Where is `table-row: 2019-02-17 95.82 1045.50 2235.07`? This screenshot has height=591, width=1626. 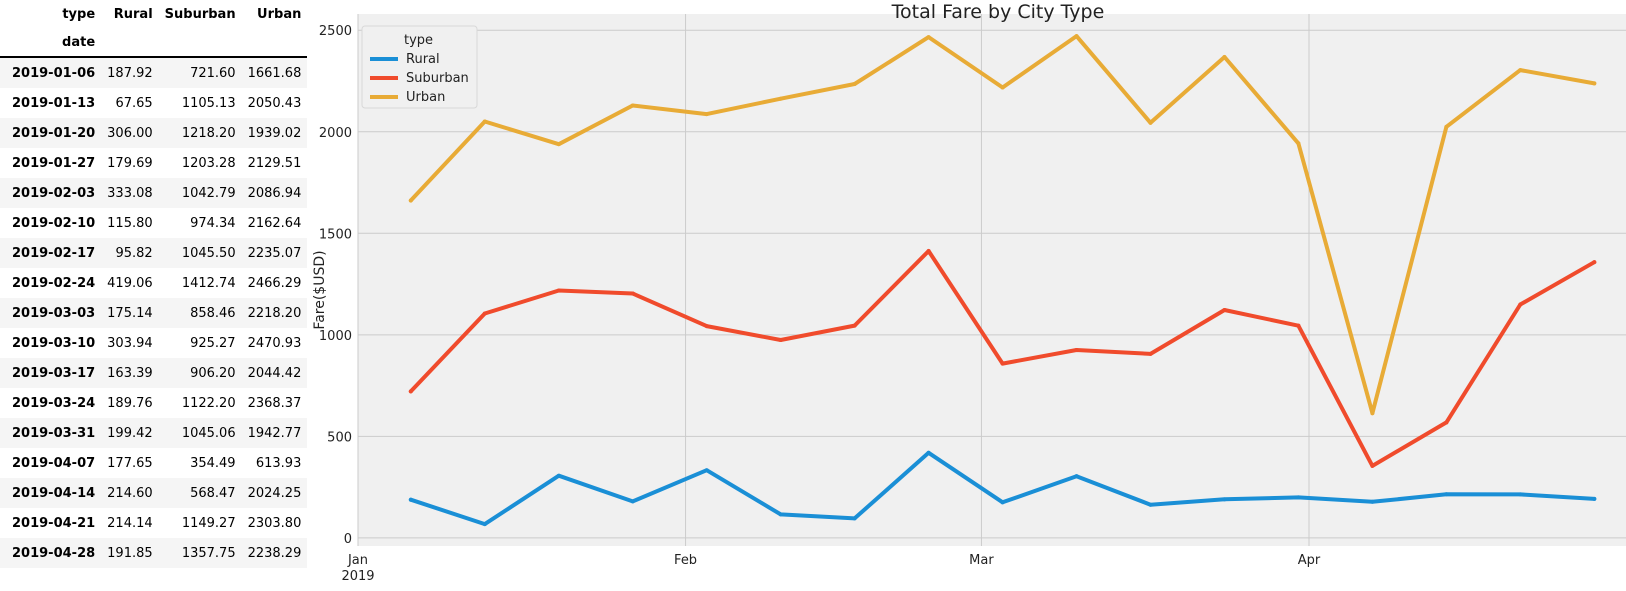
table-row: 2019-02-17 95.82 1045.50 2235.07 is located at coordinates (154, 253).